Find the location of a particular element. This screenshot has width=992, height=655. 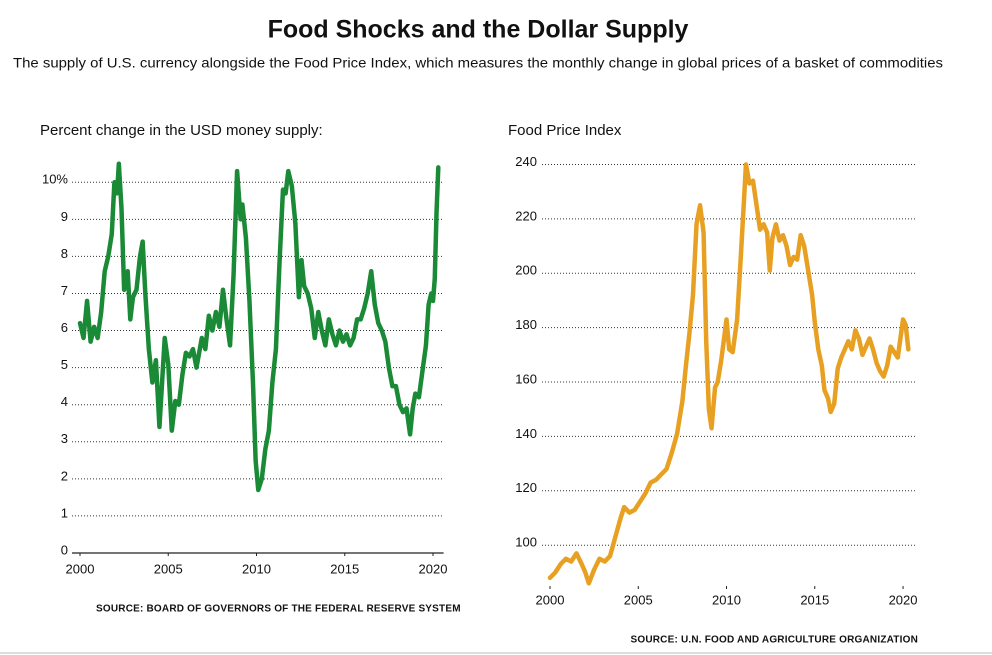

y-tick-label: 240 is located at coordinates (526, 161).